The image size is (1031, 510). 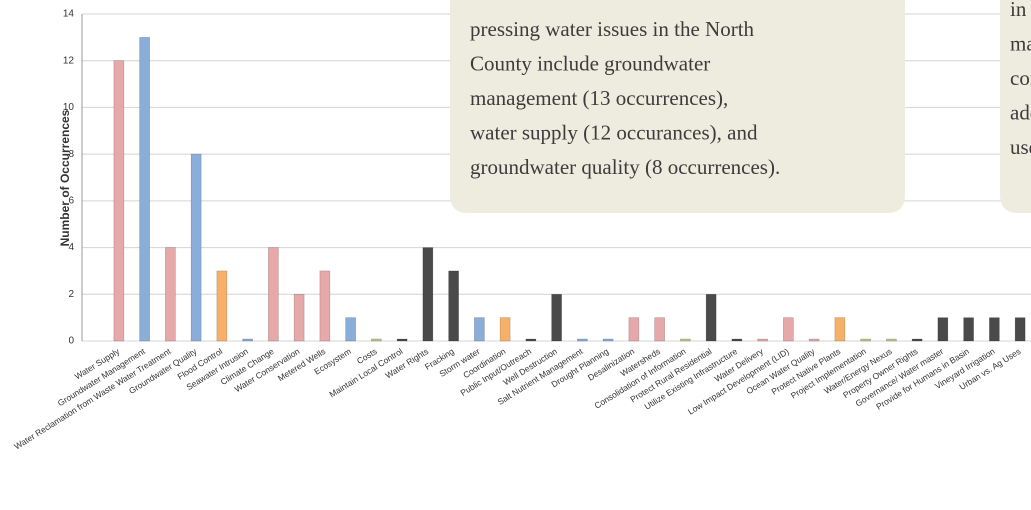 I want to click on callout-text: use or g, so click(x=1020, y=147).